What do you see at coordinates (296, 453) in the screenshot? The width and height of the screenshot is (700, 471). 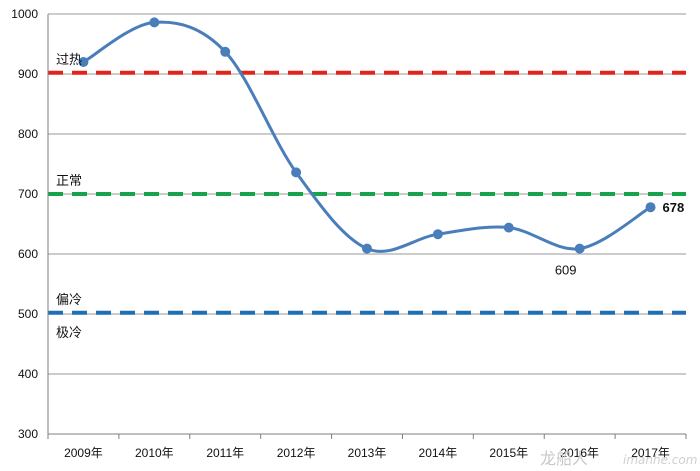 I see `x-tick-label-3: 2012年` at bounding box center [296, 453].